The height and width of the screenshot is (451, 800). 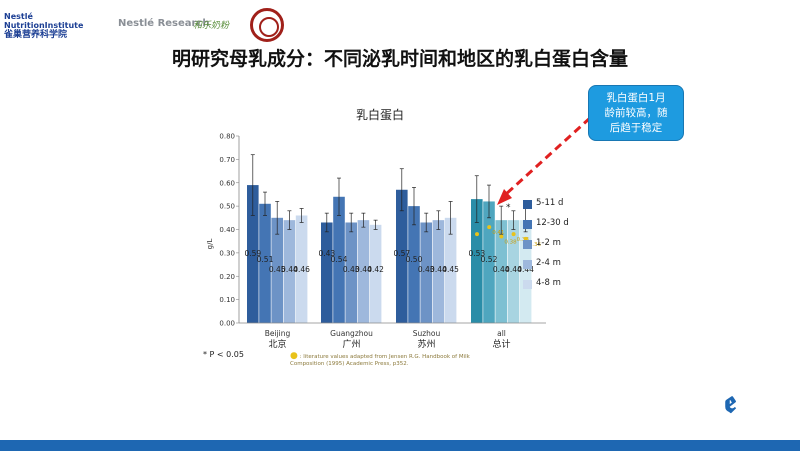 I want to click on y-tick-label: 0.70, so click(x=227, y=160).